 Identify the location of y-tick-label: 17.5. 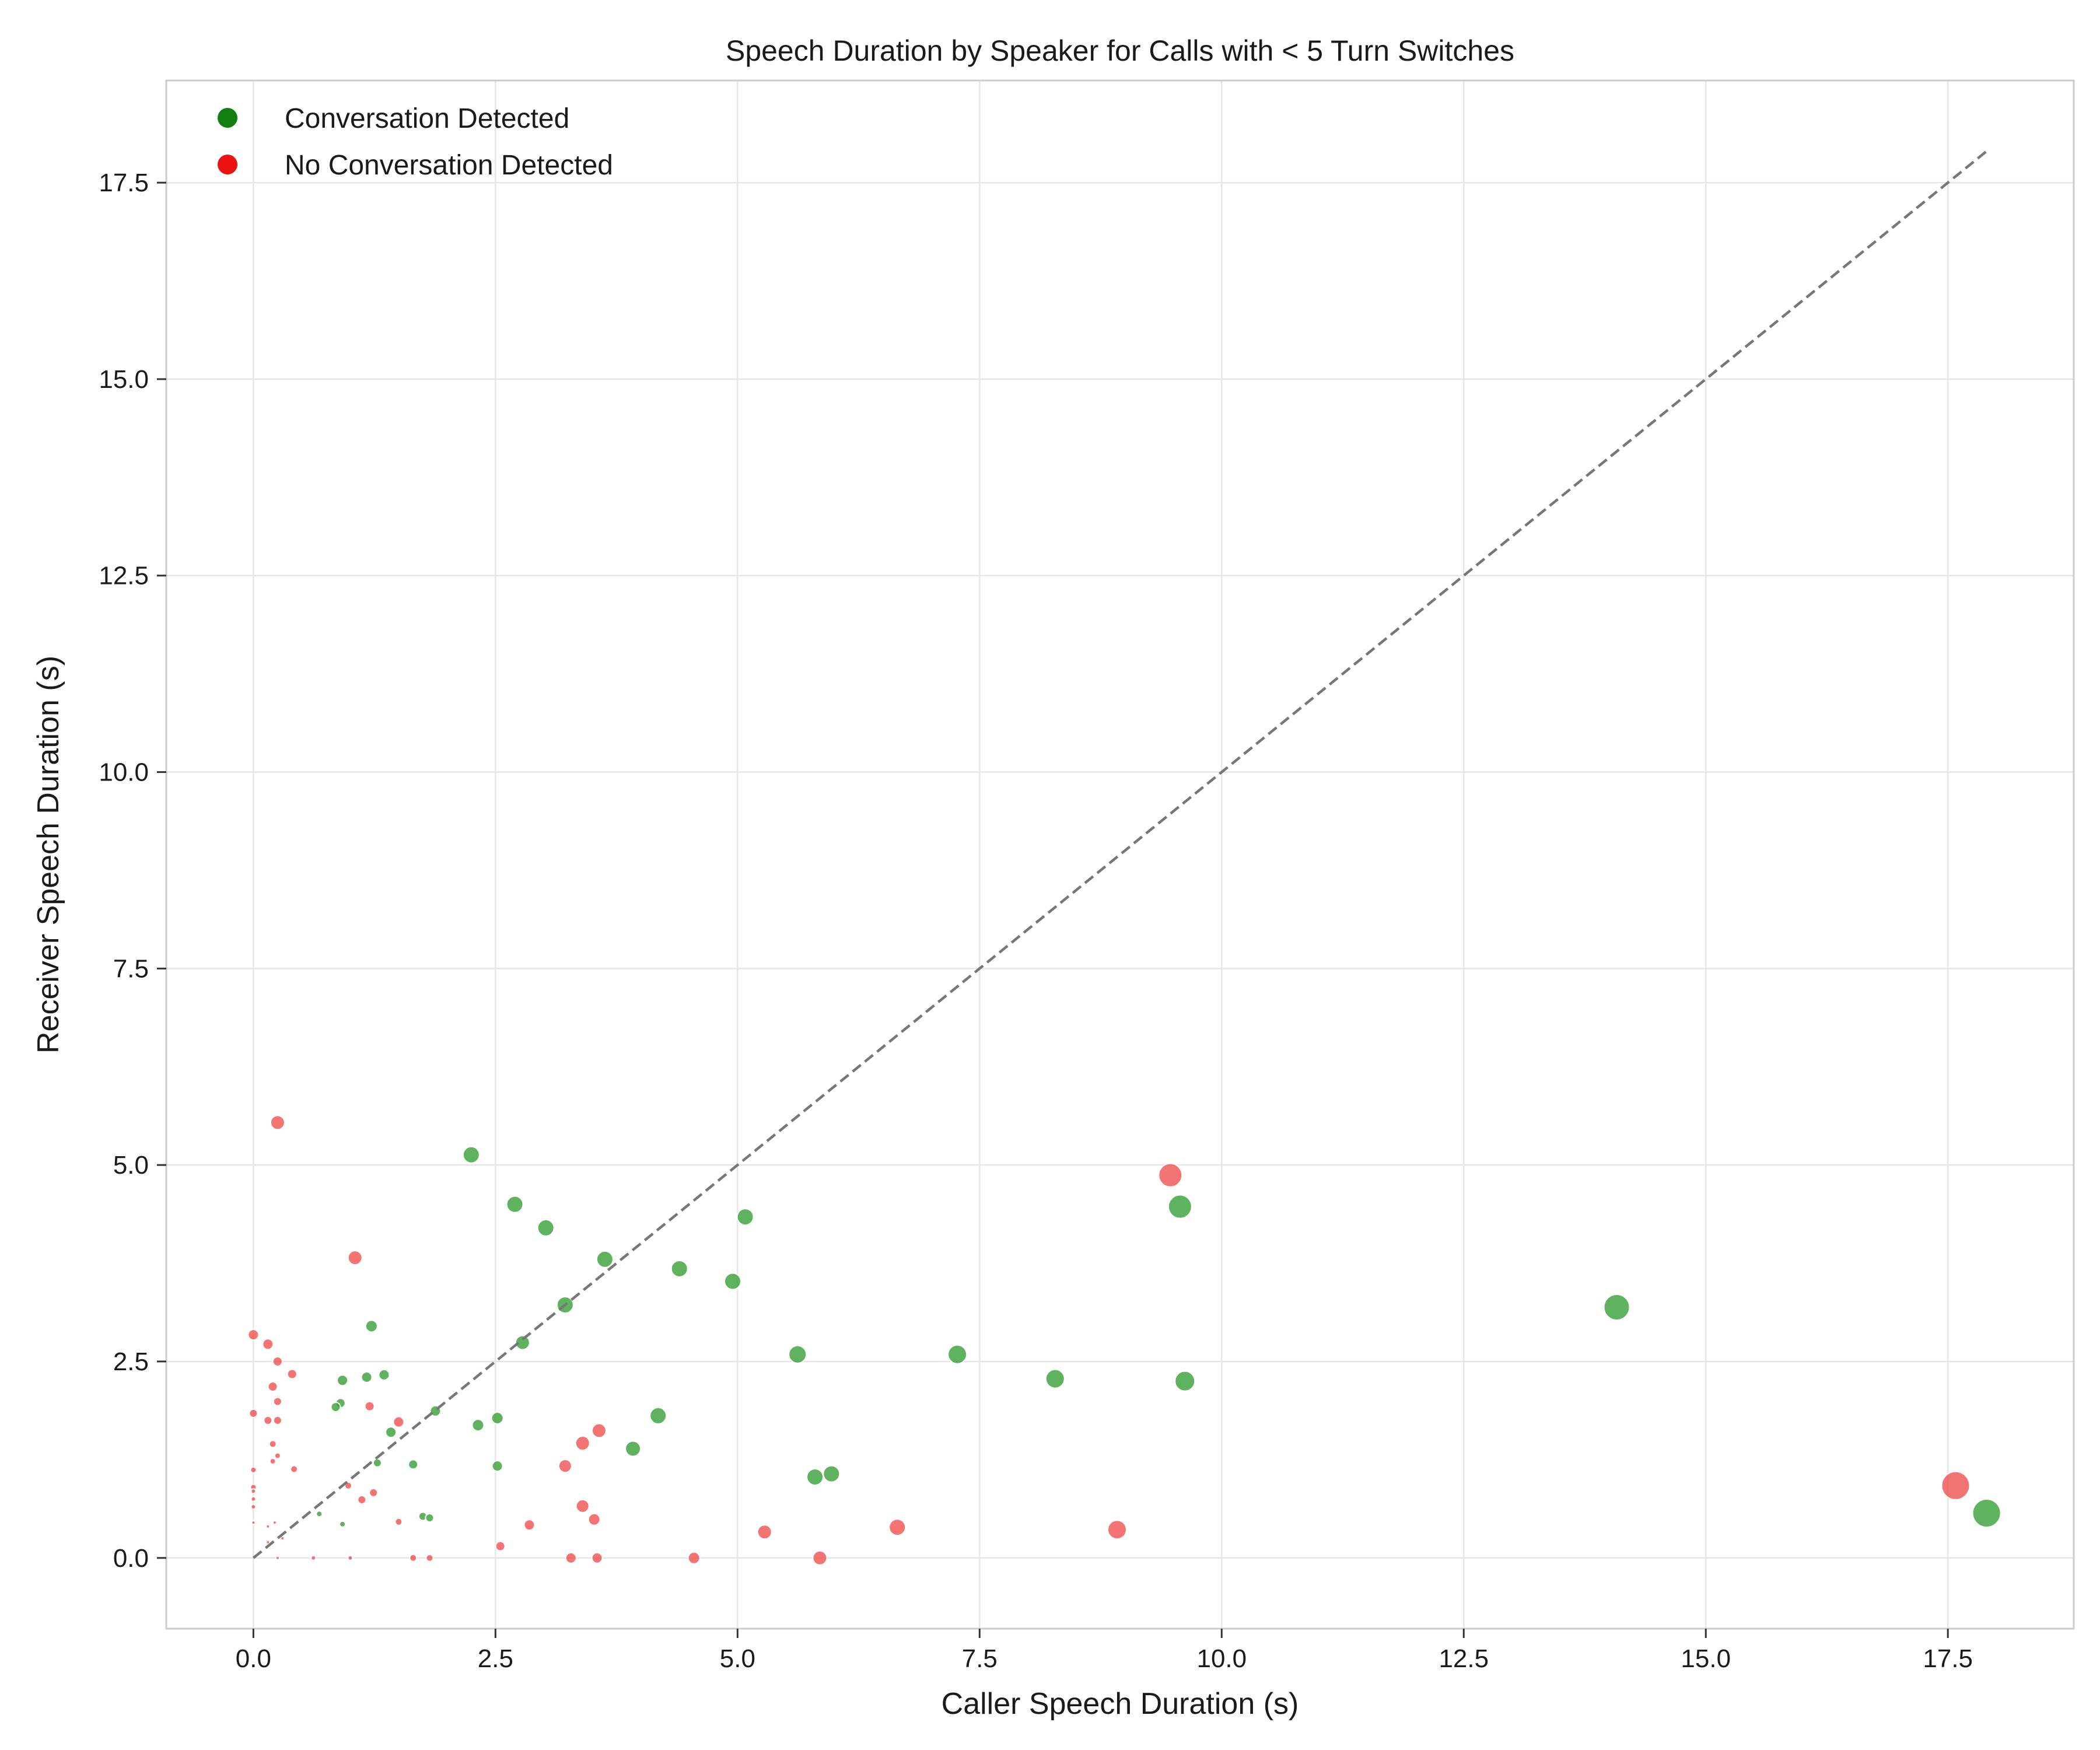
(124, 183).